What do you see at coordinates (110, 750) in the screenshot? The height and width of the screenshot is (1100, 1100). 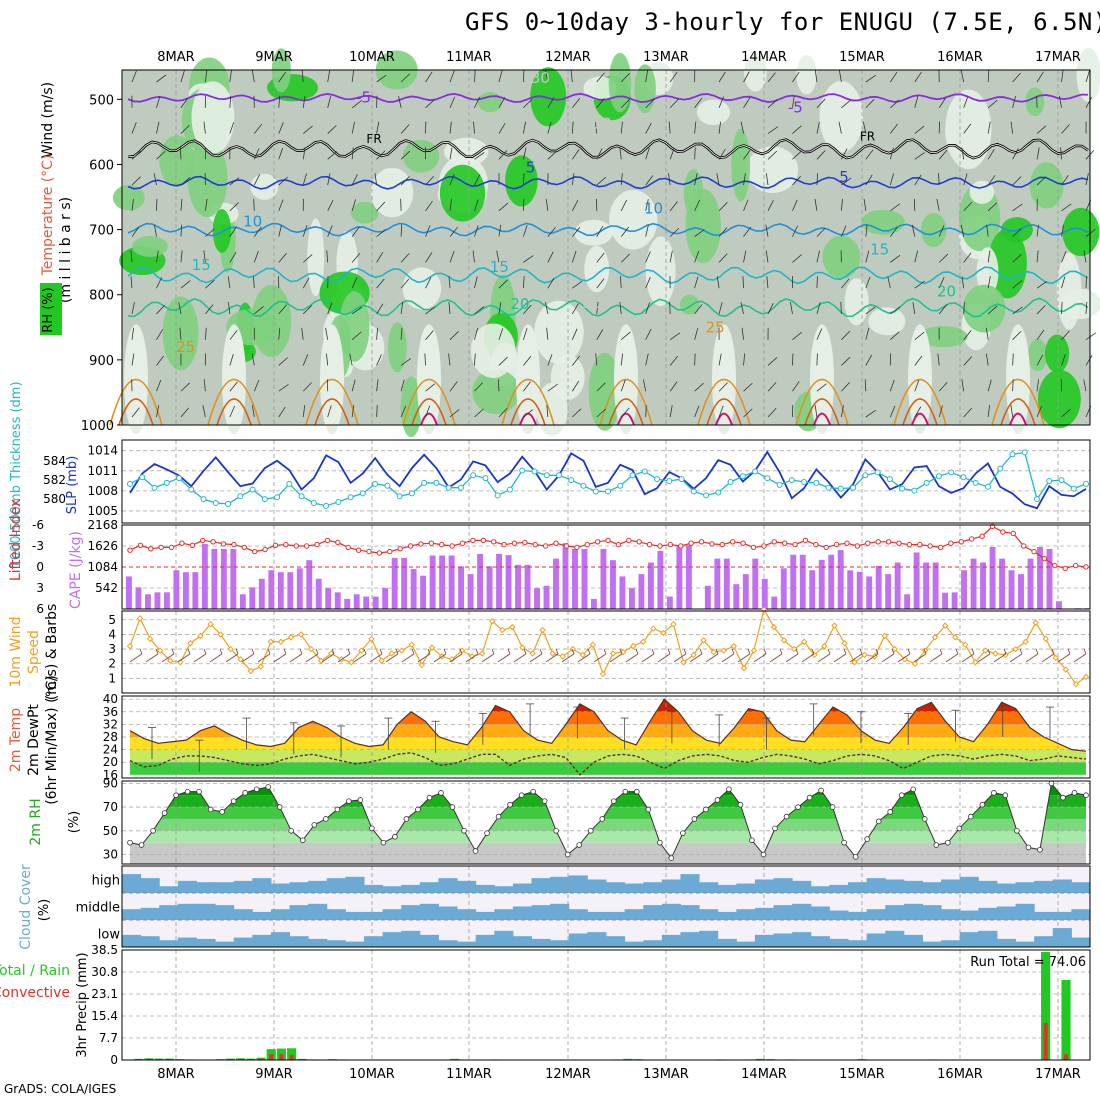 I see `temp-tick-label: 24` at bounding box center [110, 750].